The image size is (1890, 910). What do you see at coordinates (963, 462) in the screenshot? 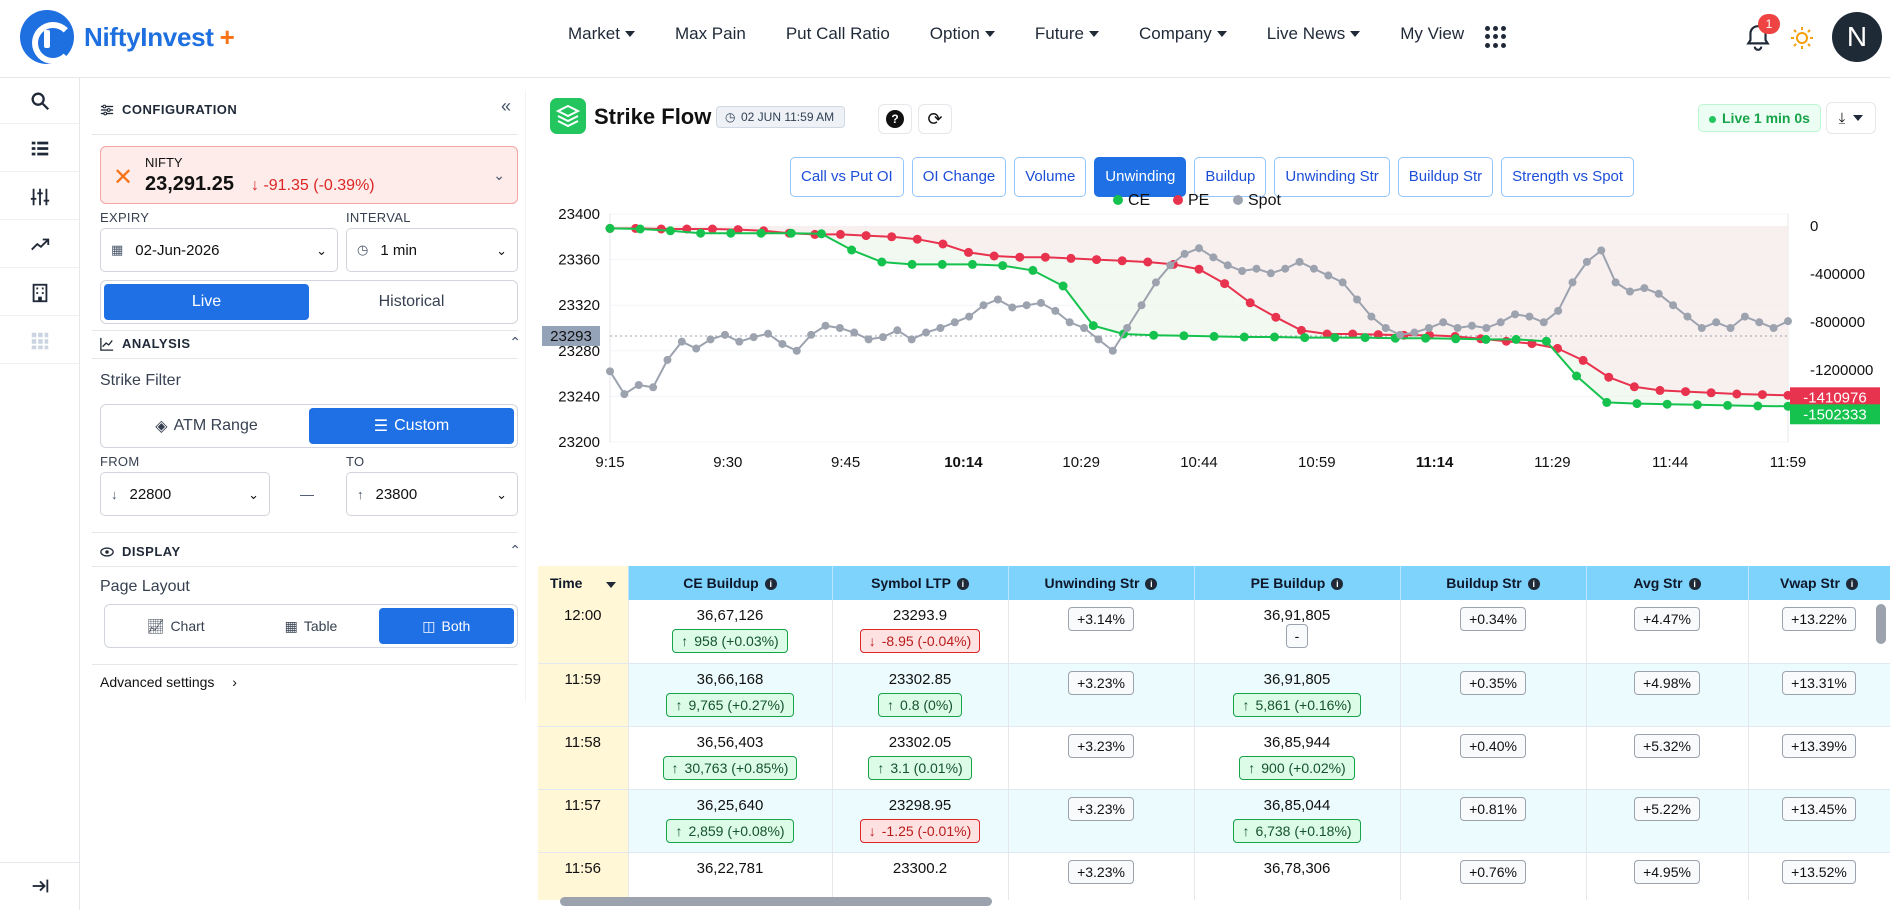
I see `x-tick: 10:14` at bounding box center [963, 462].